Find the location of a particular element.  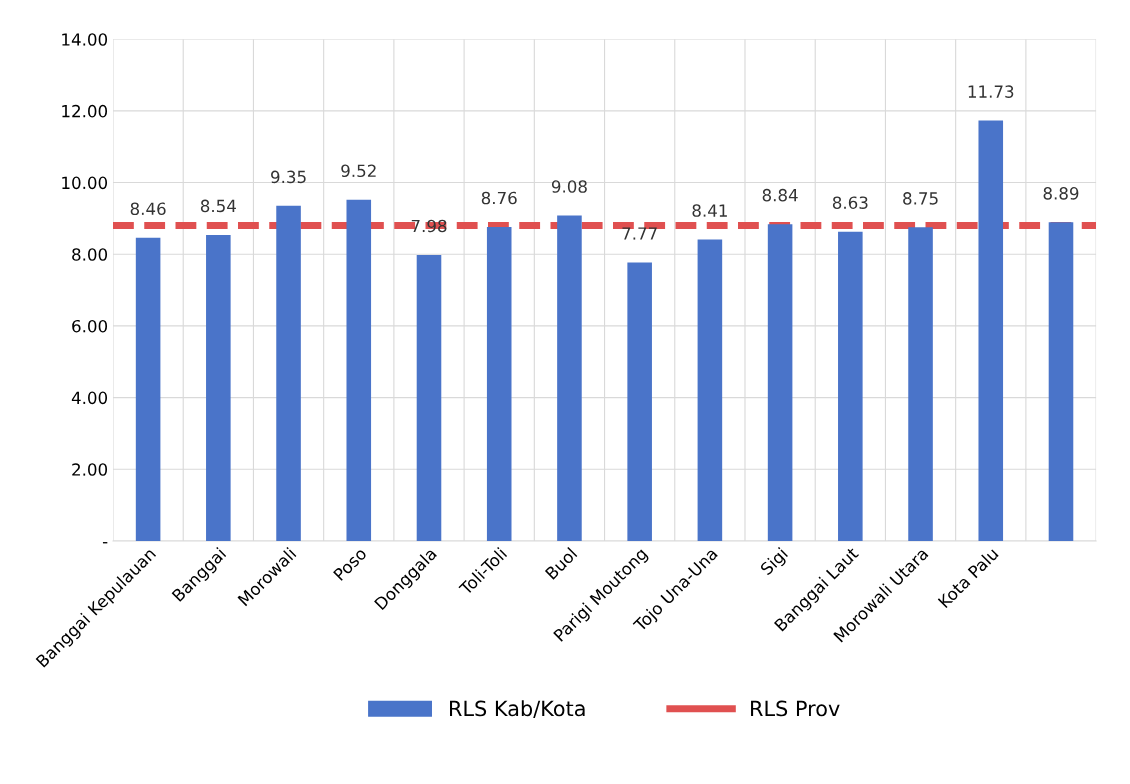

text: 8.41 is located at coordinates (709, 210).